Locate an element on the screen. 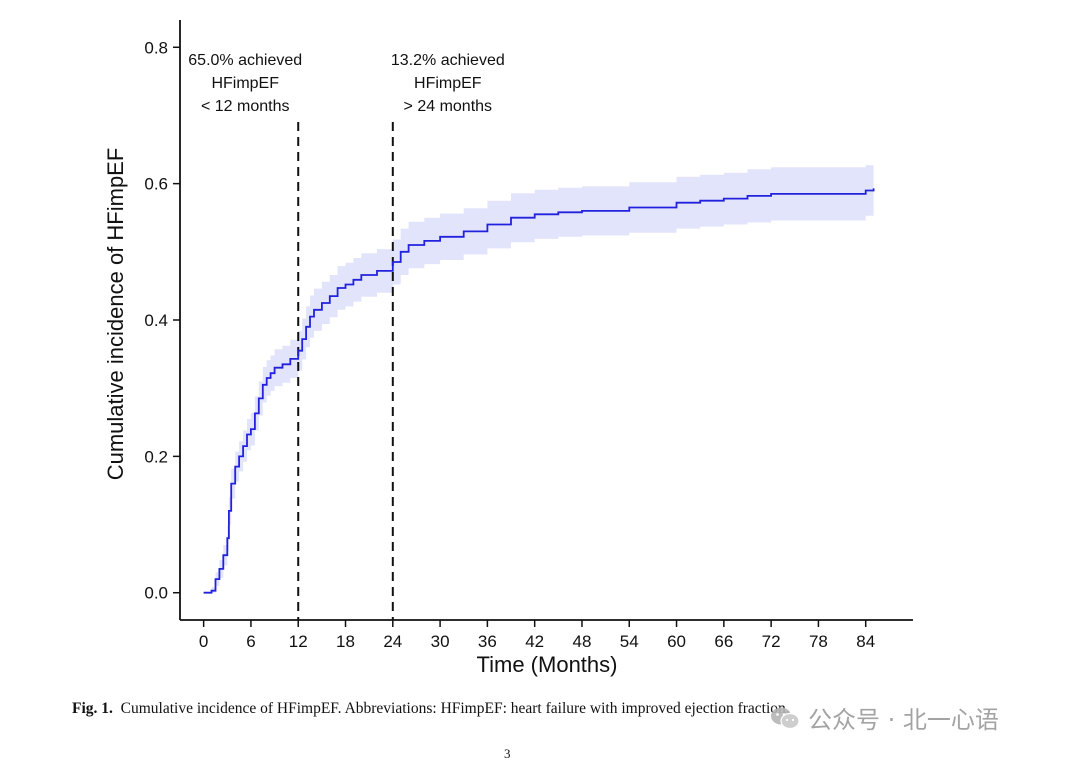 Image resolution: width=1080 pixels, height=762 pixels. y-tick-label: 0.6 is located at coordinates (156, 184).